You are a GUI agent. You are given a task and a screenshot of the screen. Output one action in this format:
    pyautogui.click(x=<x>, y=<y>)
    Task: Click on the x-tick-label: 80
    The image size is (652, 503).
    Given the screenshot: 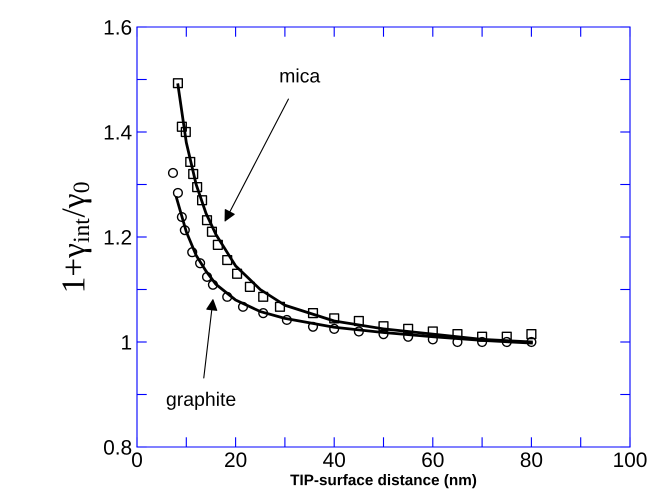 What is the action you would take?
    pyautogui.click(x=531, y=460)
    